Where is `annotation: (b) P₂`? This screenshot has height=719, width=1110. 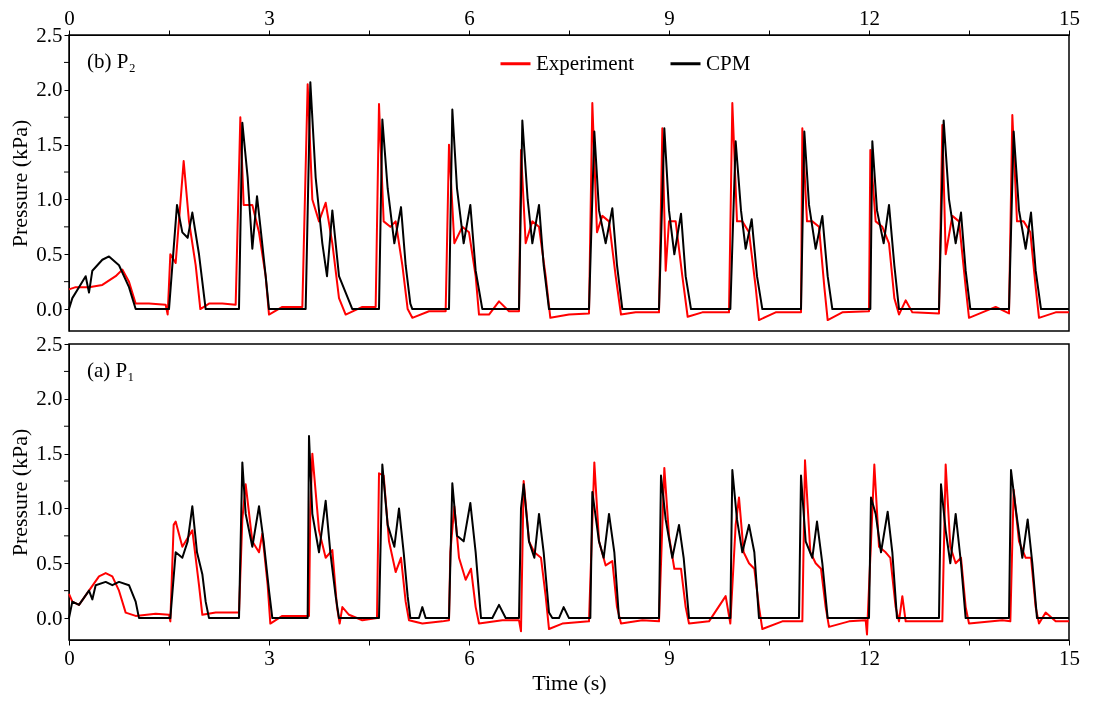
annotation: (b) P₂ is located at coordinates (111, 61).